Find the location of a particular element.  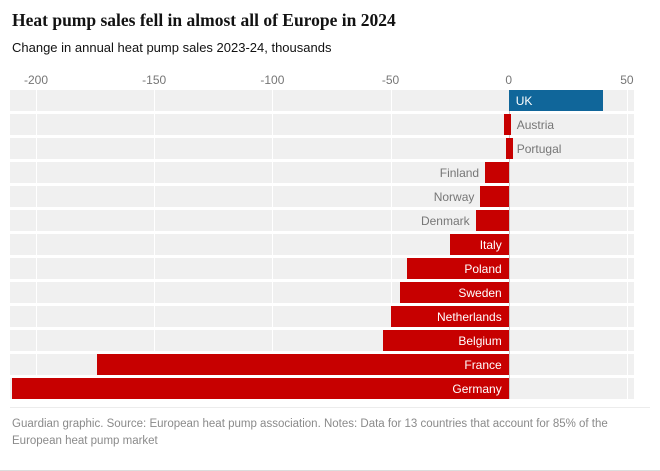

x-tick-label--200: -200 is located at coordinates (36, 80).